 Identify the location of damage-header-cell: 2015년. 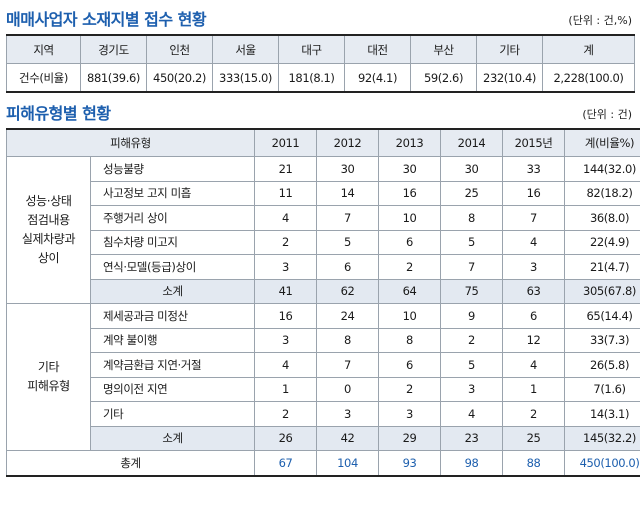
(534, 142).